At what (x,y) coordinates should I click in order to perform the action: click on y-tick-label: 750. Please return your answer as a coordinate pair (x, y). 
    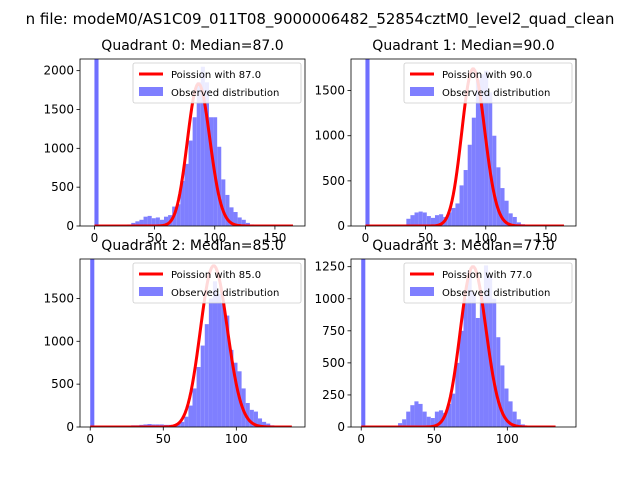
    Looking at the image, I should click on (333, 331).